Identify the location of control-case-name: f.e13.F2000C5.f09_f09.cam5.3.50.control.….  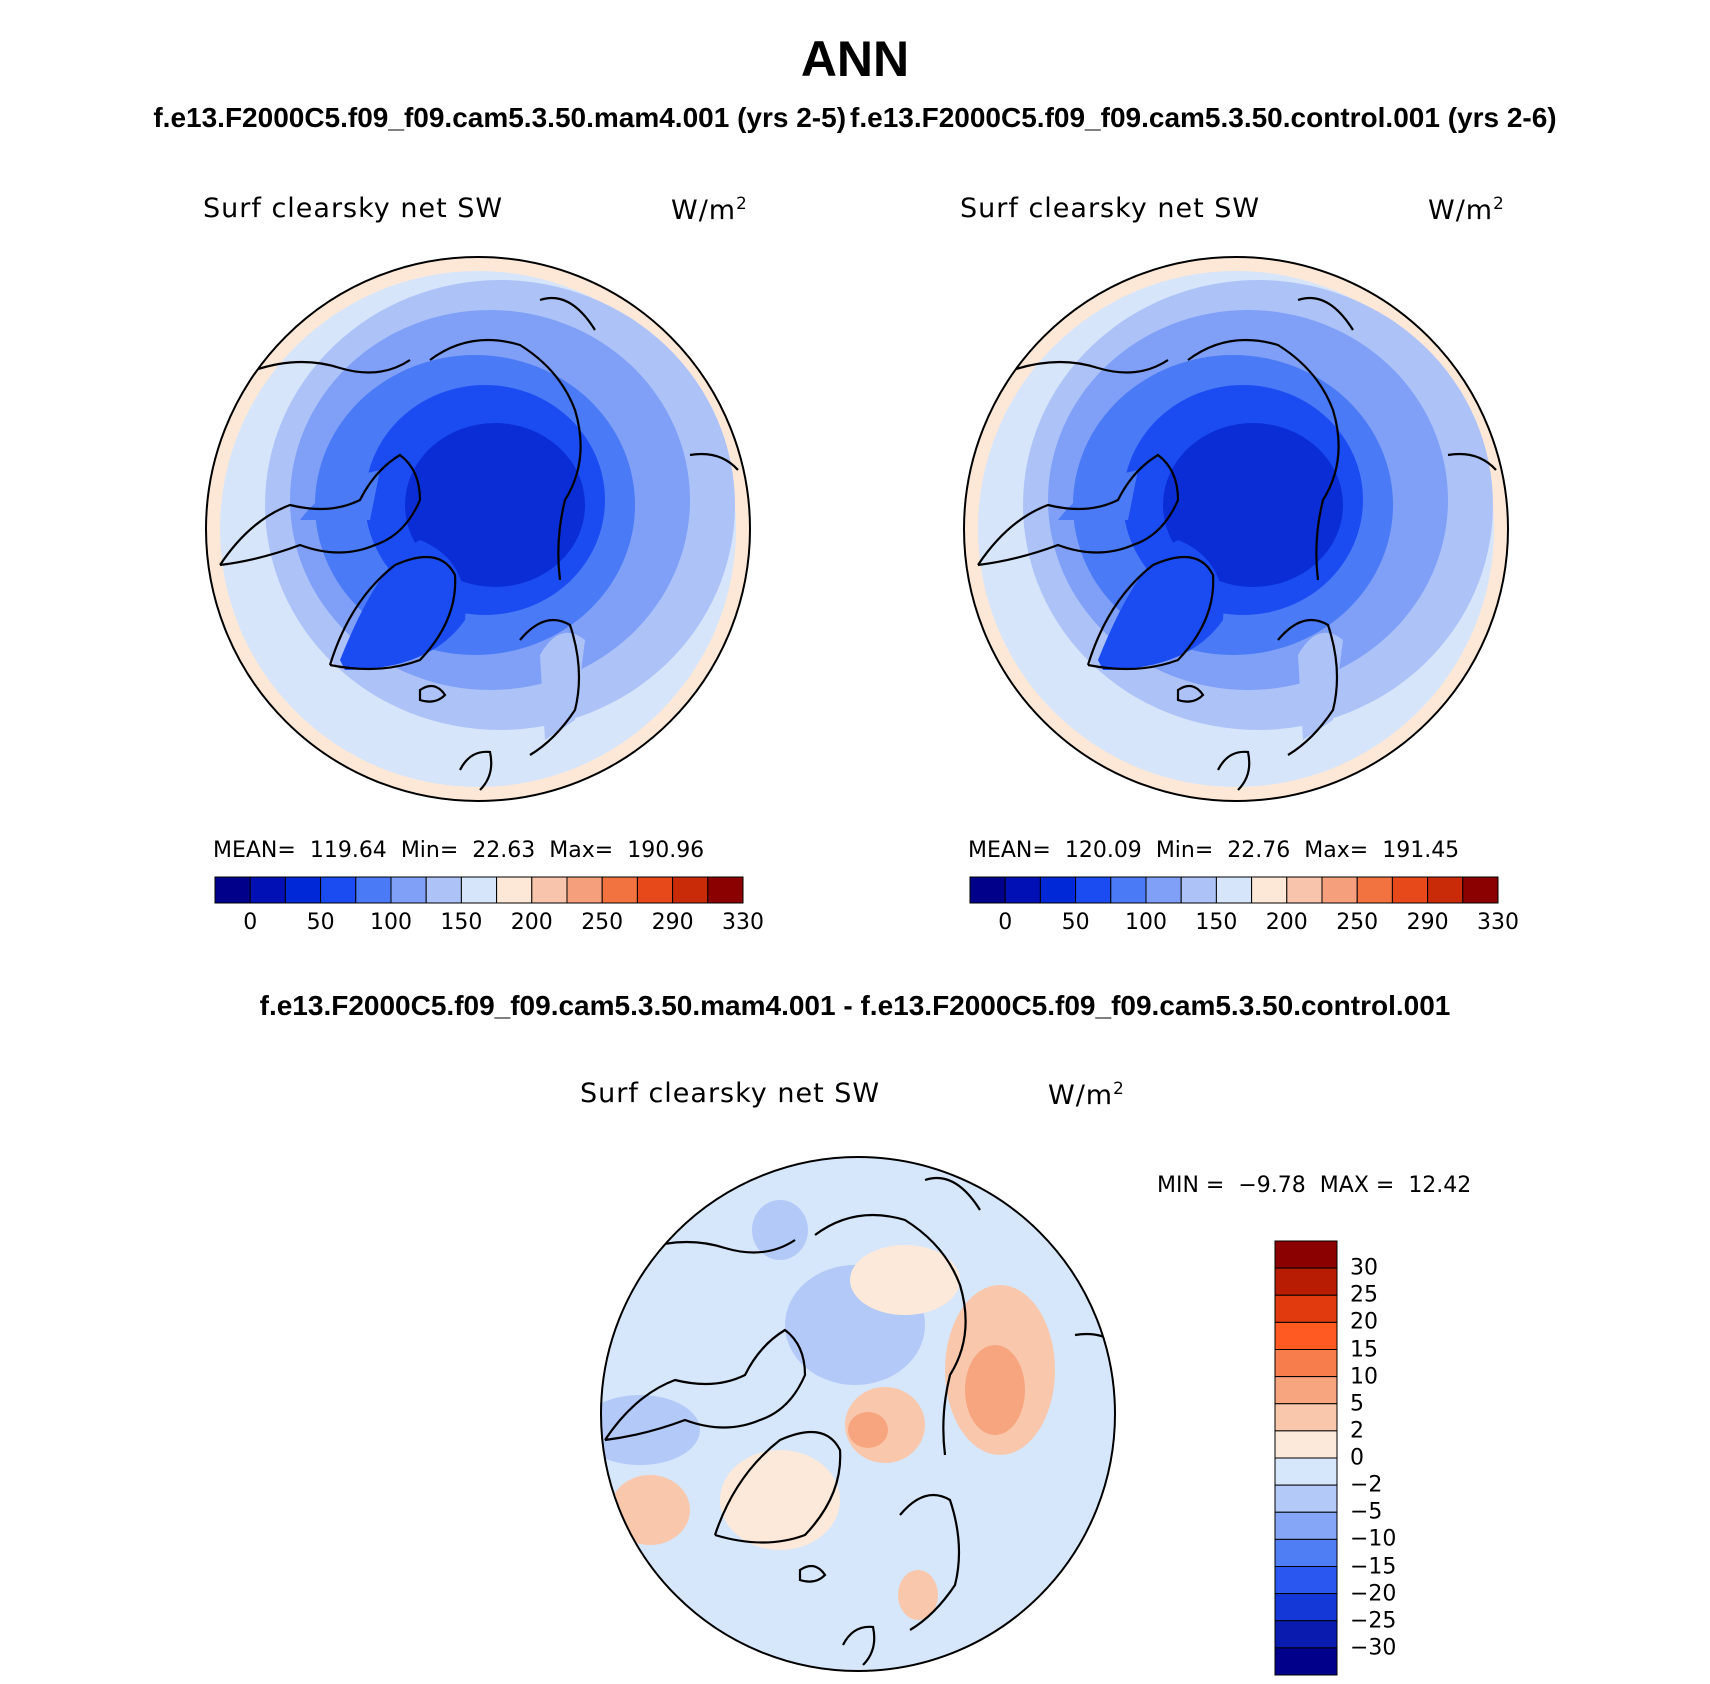
(1203, 117).